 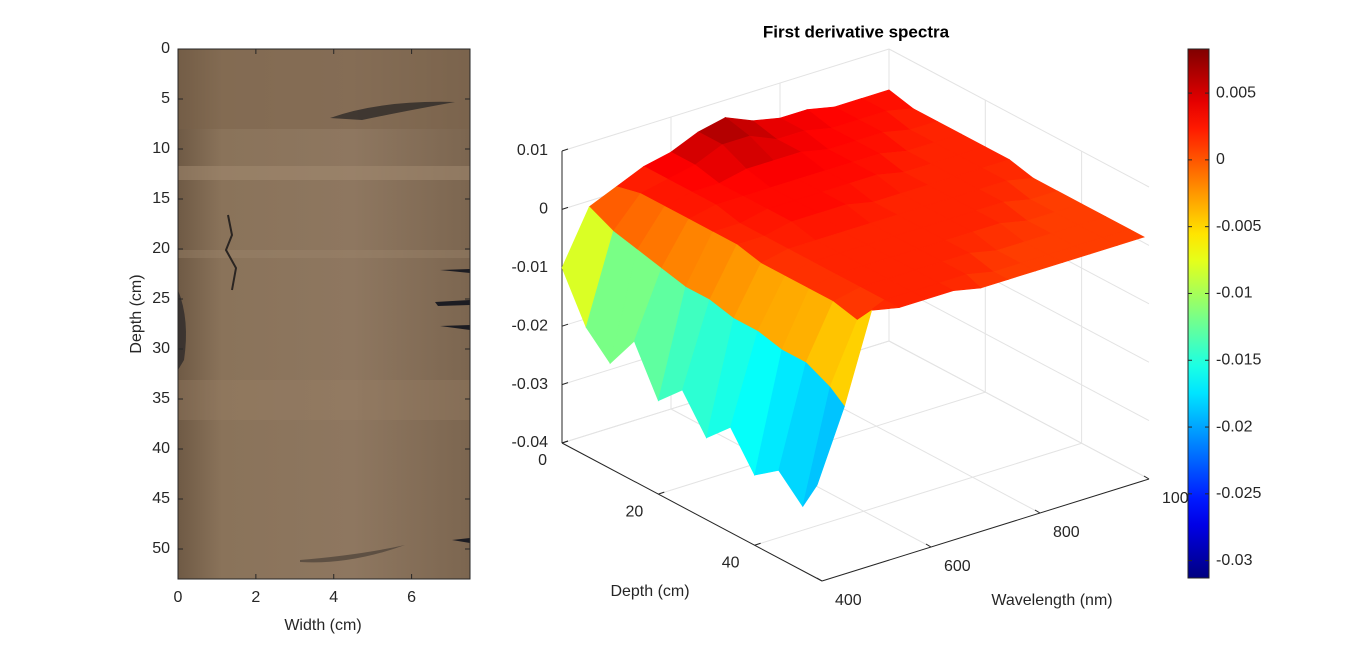 What do you see at coordinates (161, 548) in the screenshot?
I see `y-tick-label: 50` at bounding box center [161, 548].